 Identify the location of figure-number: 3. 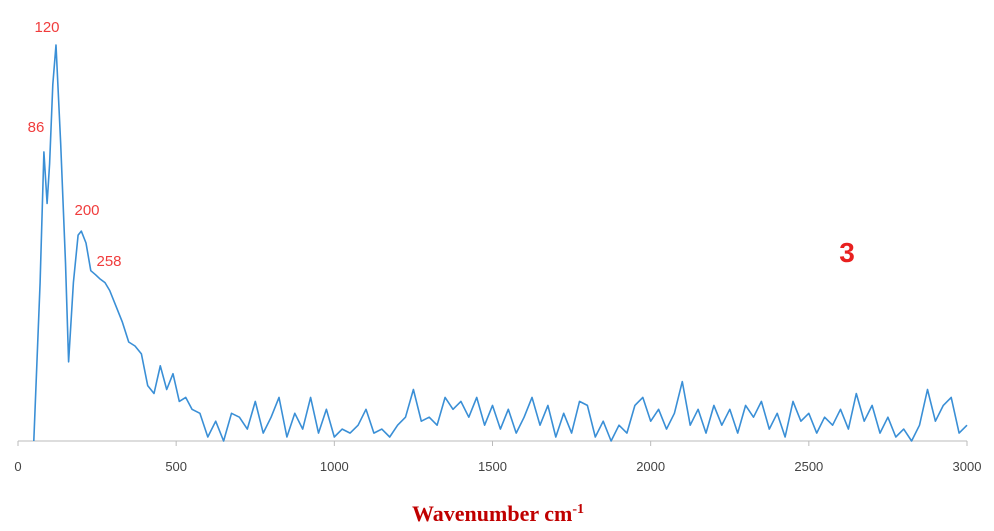
(847, 252).